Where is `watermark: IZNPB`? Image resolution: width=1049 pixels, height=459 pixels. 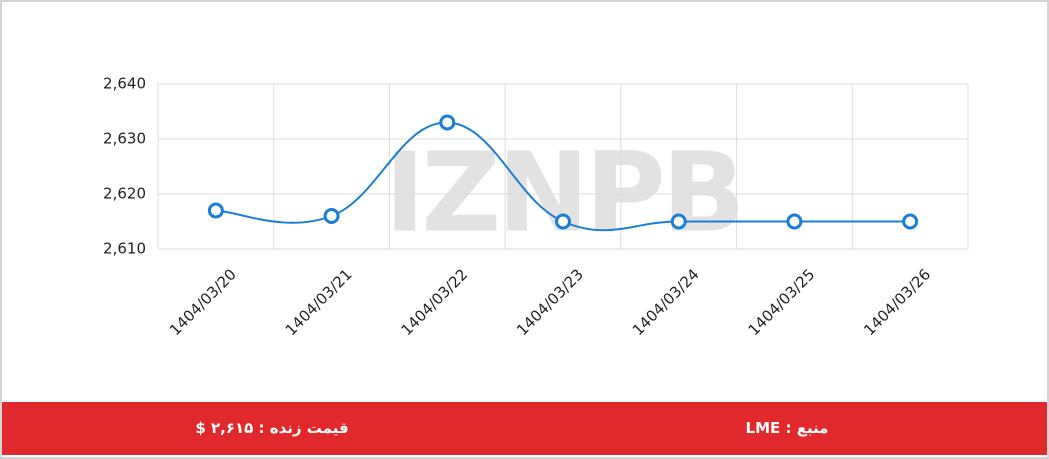 watermark: IZNPB is located at coordinates (562, 192).